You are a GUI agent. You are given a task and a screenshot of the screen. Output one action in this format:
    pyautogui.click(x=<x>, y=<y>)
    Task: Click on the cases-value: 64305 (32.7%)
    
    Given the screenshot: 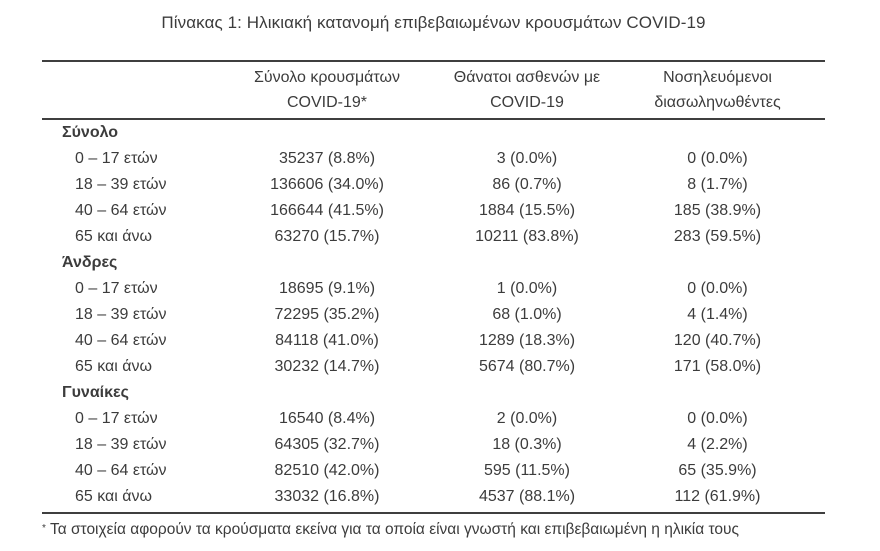 What is the action you would take?
    pyautogui.click(x=327, y=444)
    